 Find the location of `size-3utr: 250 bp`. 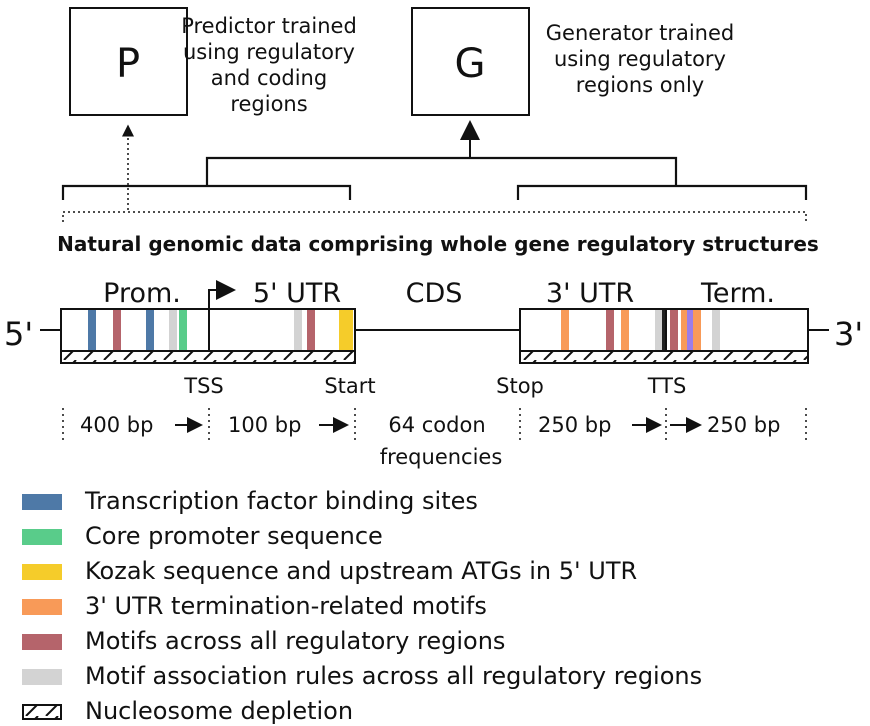

size-3utr: 250 bp is located at coordinates (574, 425).